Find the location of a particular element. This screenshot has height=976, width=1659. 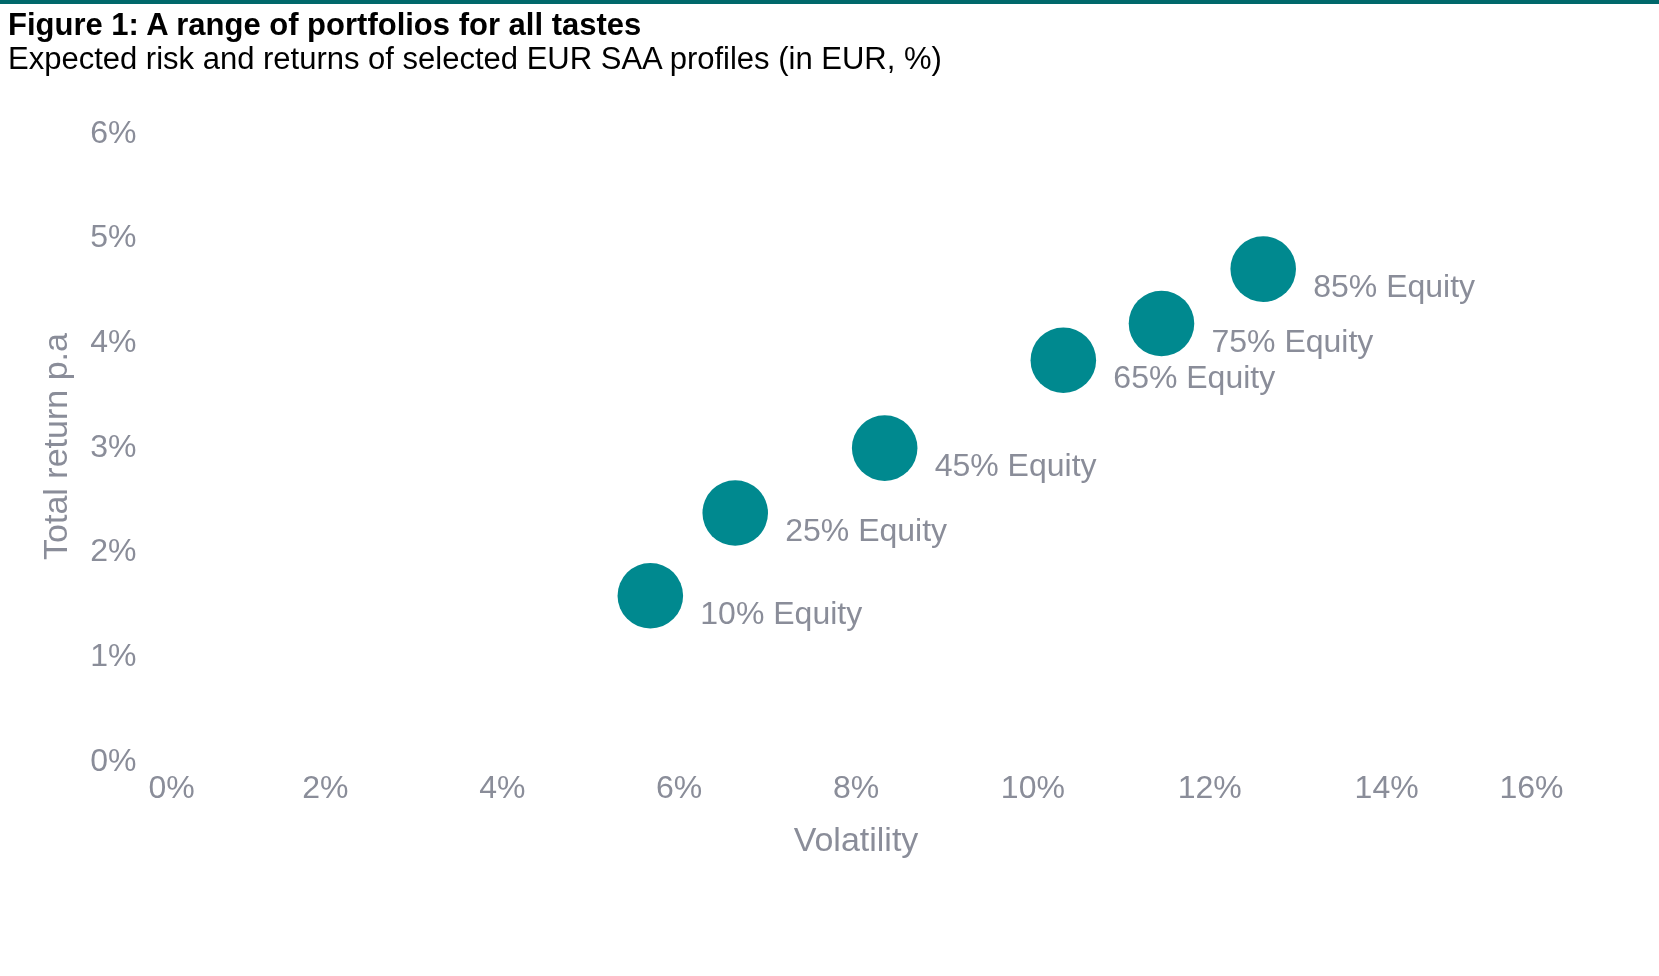

y-axis-title: Total return p.a is located at coordinates (55, 446).